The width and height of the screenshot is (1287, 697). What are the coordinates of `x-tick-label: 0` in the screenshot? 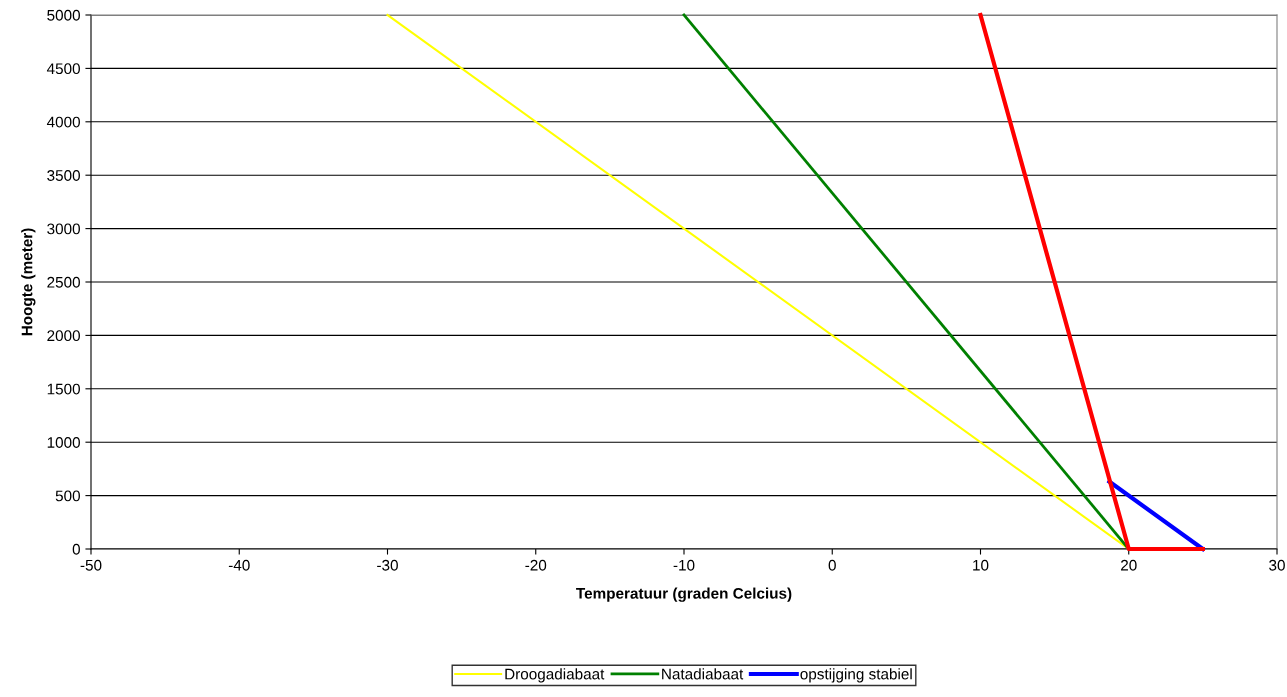 It's located at (832, 565).